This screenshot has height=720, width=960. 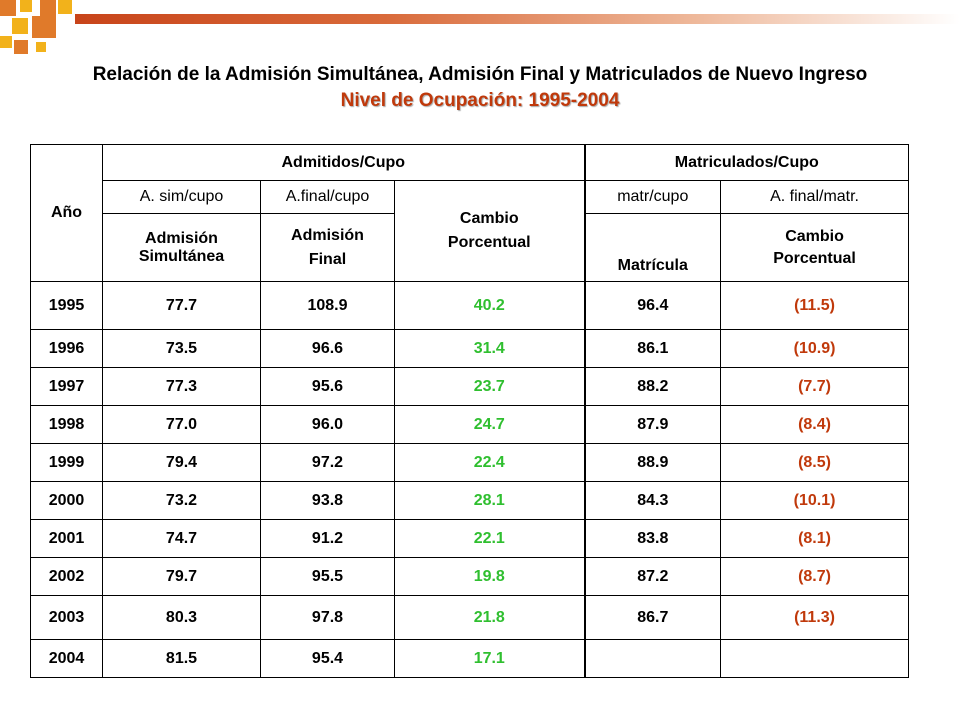 I want to click on cell-cambio: 28.1, so click(x=489, y=500).